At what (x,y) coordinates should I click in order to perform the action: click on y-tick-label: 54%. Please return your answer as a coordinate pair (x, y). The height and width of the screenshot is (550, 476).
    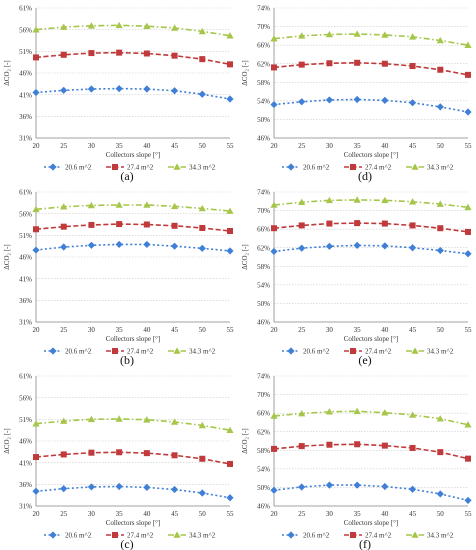
    Looking at the image, I should click on (263, 469).